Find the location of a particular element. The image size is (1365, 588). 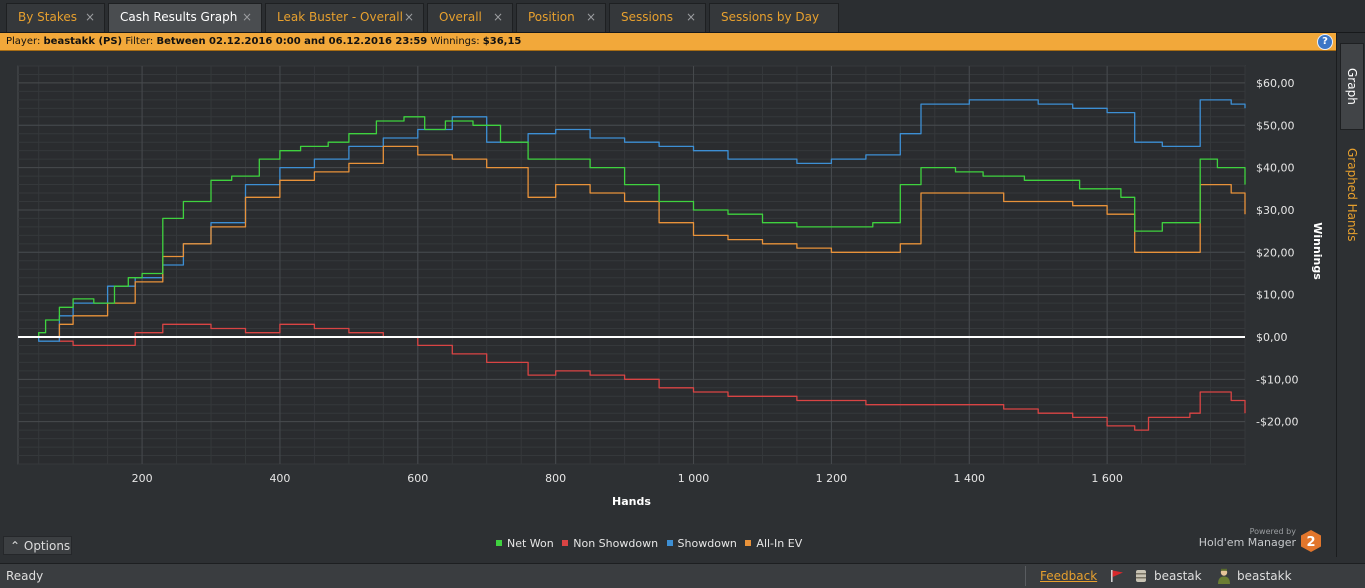

tab-label: Sessions is located at coordinates (647, 17).